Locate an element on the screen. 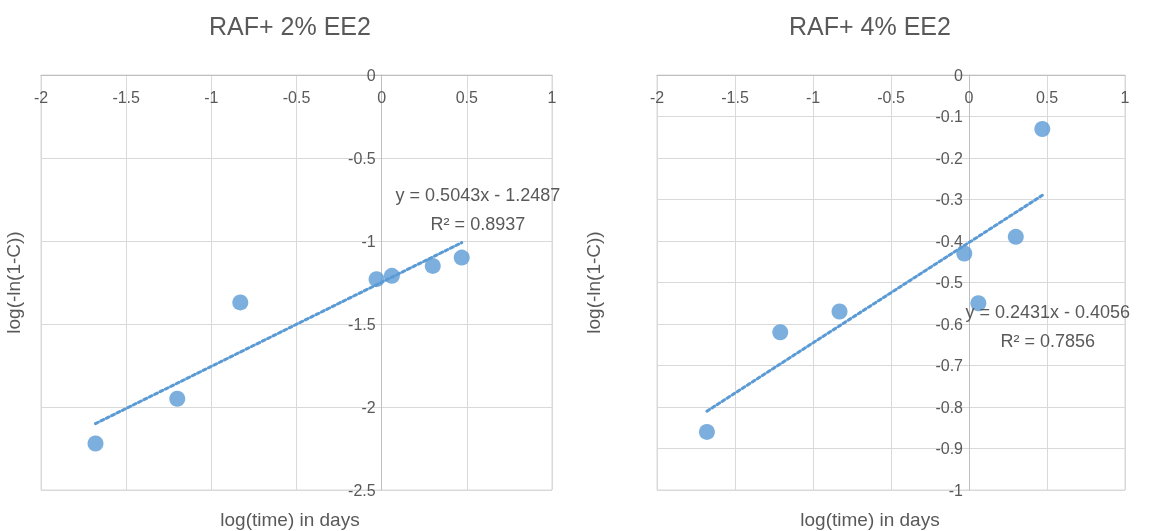 The height and width of the screenshot is (531, 1161). y-tick-label: -0.8 is located at coordinates (949, 407).